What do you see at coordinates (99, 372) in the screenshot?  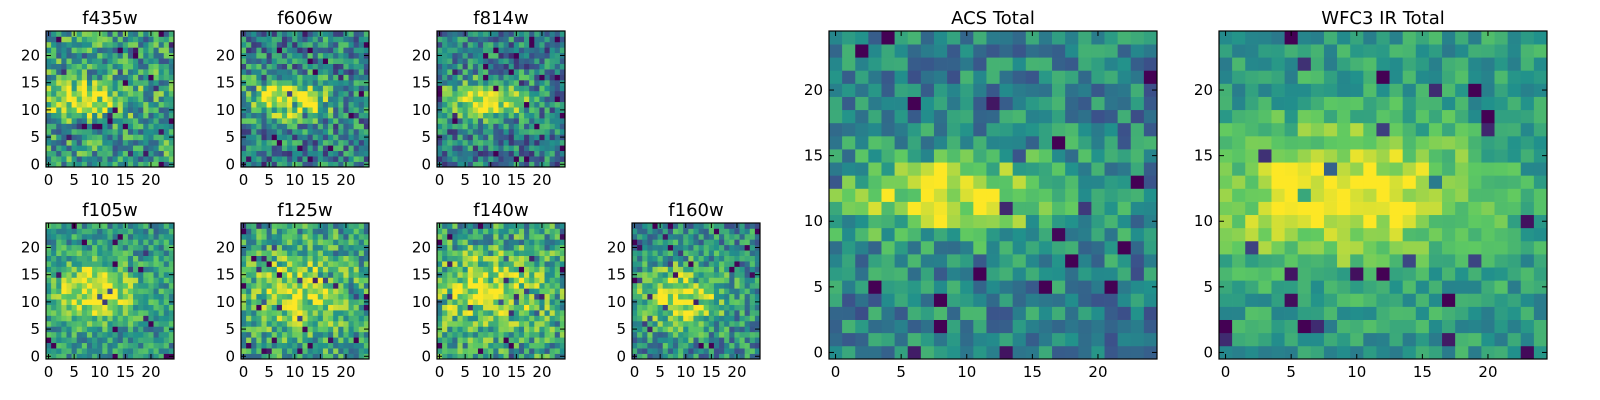 I see `x-tick-label: 10` at bounding box center [99, 372].